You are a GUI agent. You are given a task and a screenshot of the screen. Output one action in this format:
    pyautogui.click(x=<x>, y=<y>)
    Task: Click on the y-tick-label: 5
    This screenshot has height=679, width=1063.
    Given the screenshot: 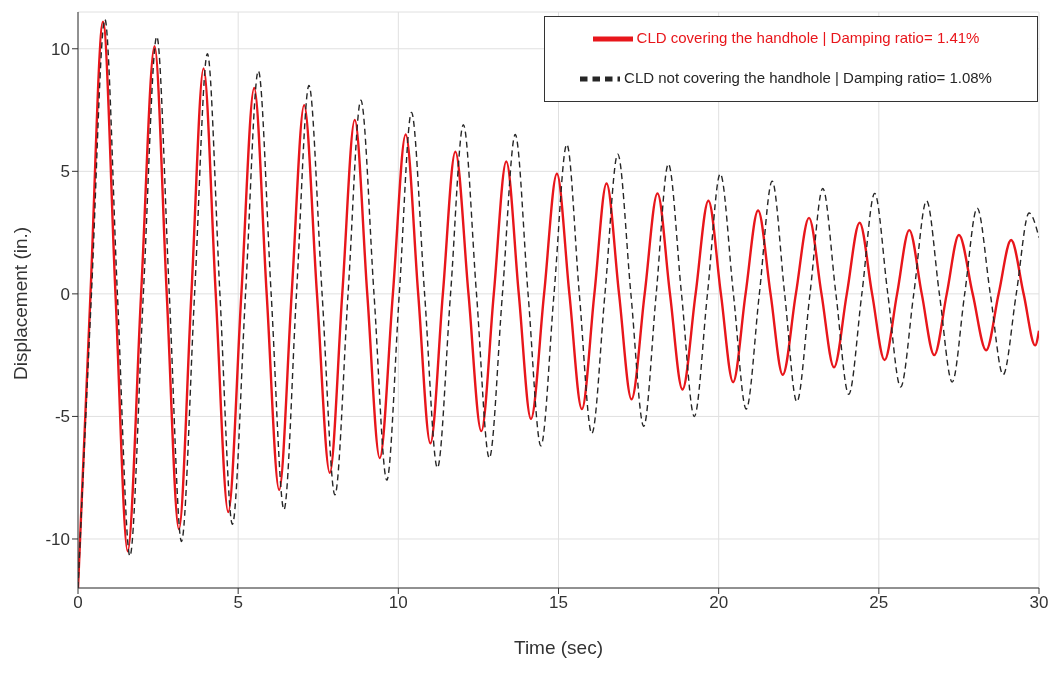 What is the action you would take?
    pyautogui.click(x=65, y=172)
    